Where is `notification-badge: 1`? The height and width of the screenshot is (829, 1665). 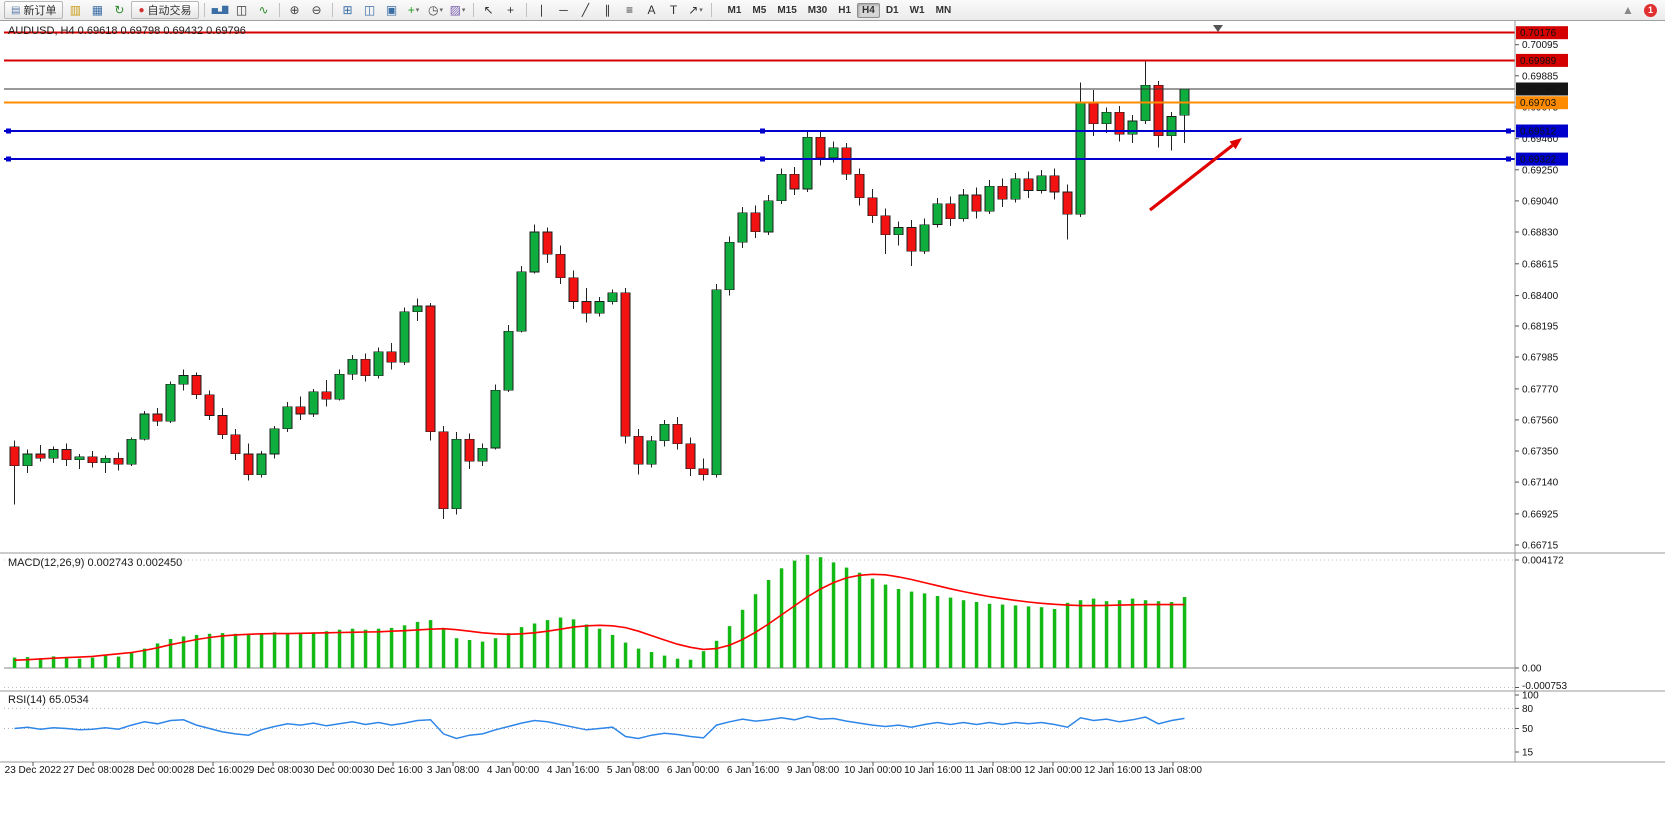
notification-badge: 1 is located at coordinates (1650, 10).